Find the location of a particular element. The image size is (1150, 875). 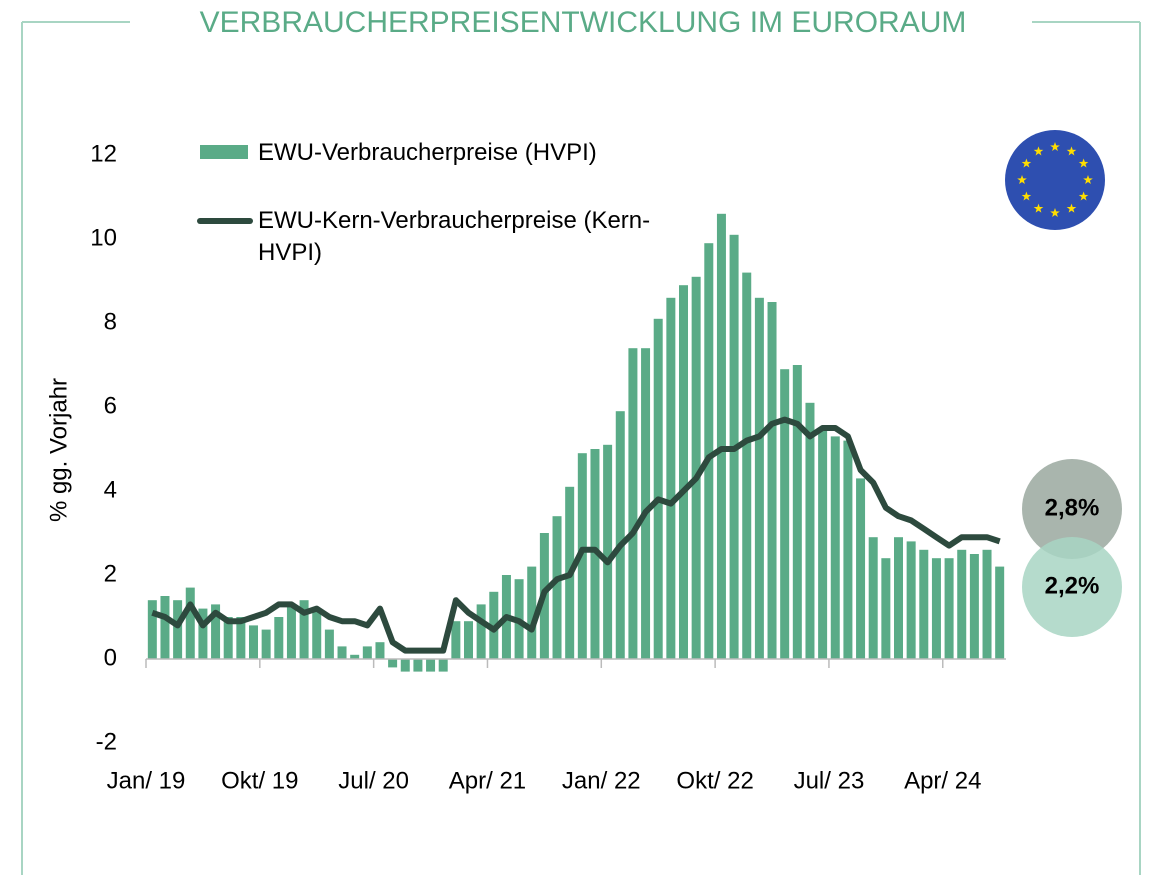

x-tick-label: Jan/ 19 is located at coordinates (146, 780).